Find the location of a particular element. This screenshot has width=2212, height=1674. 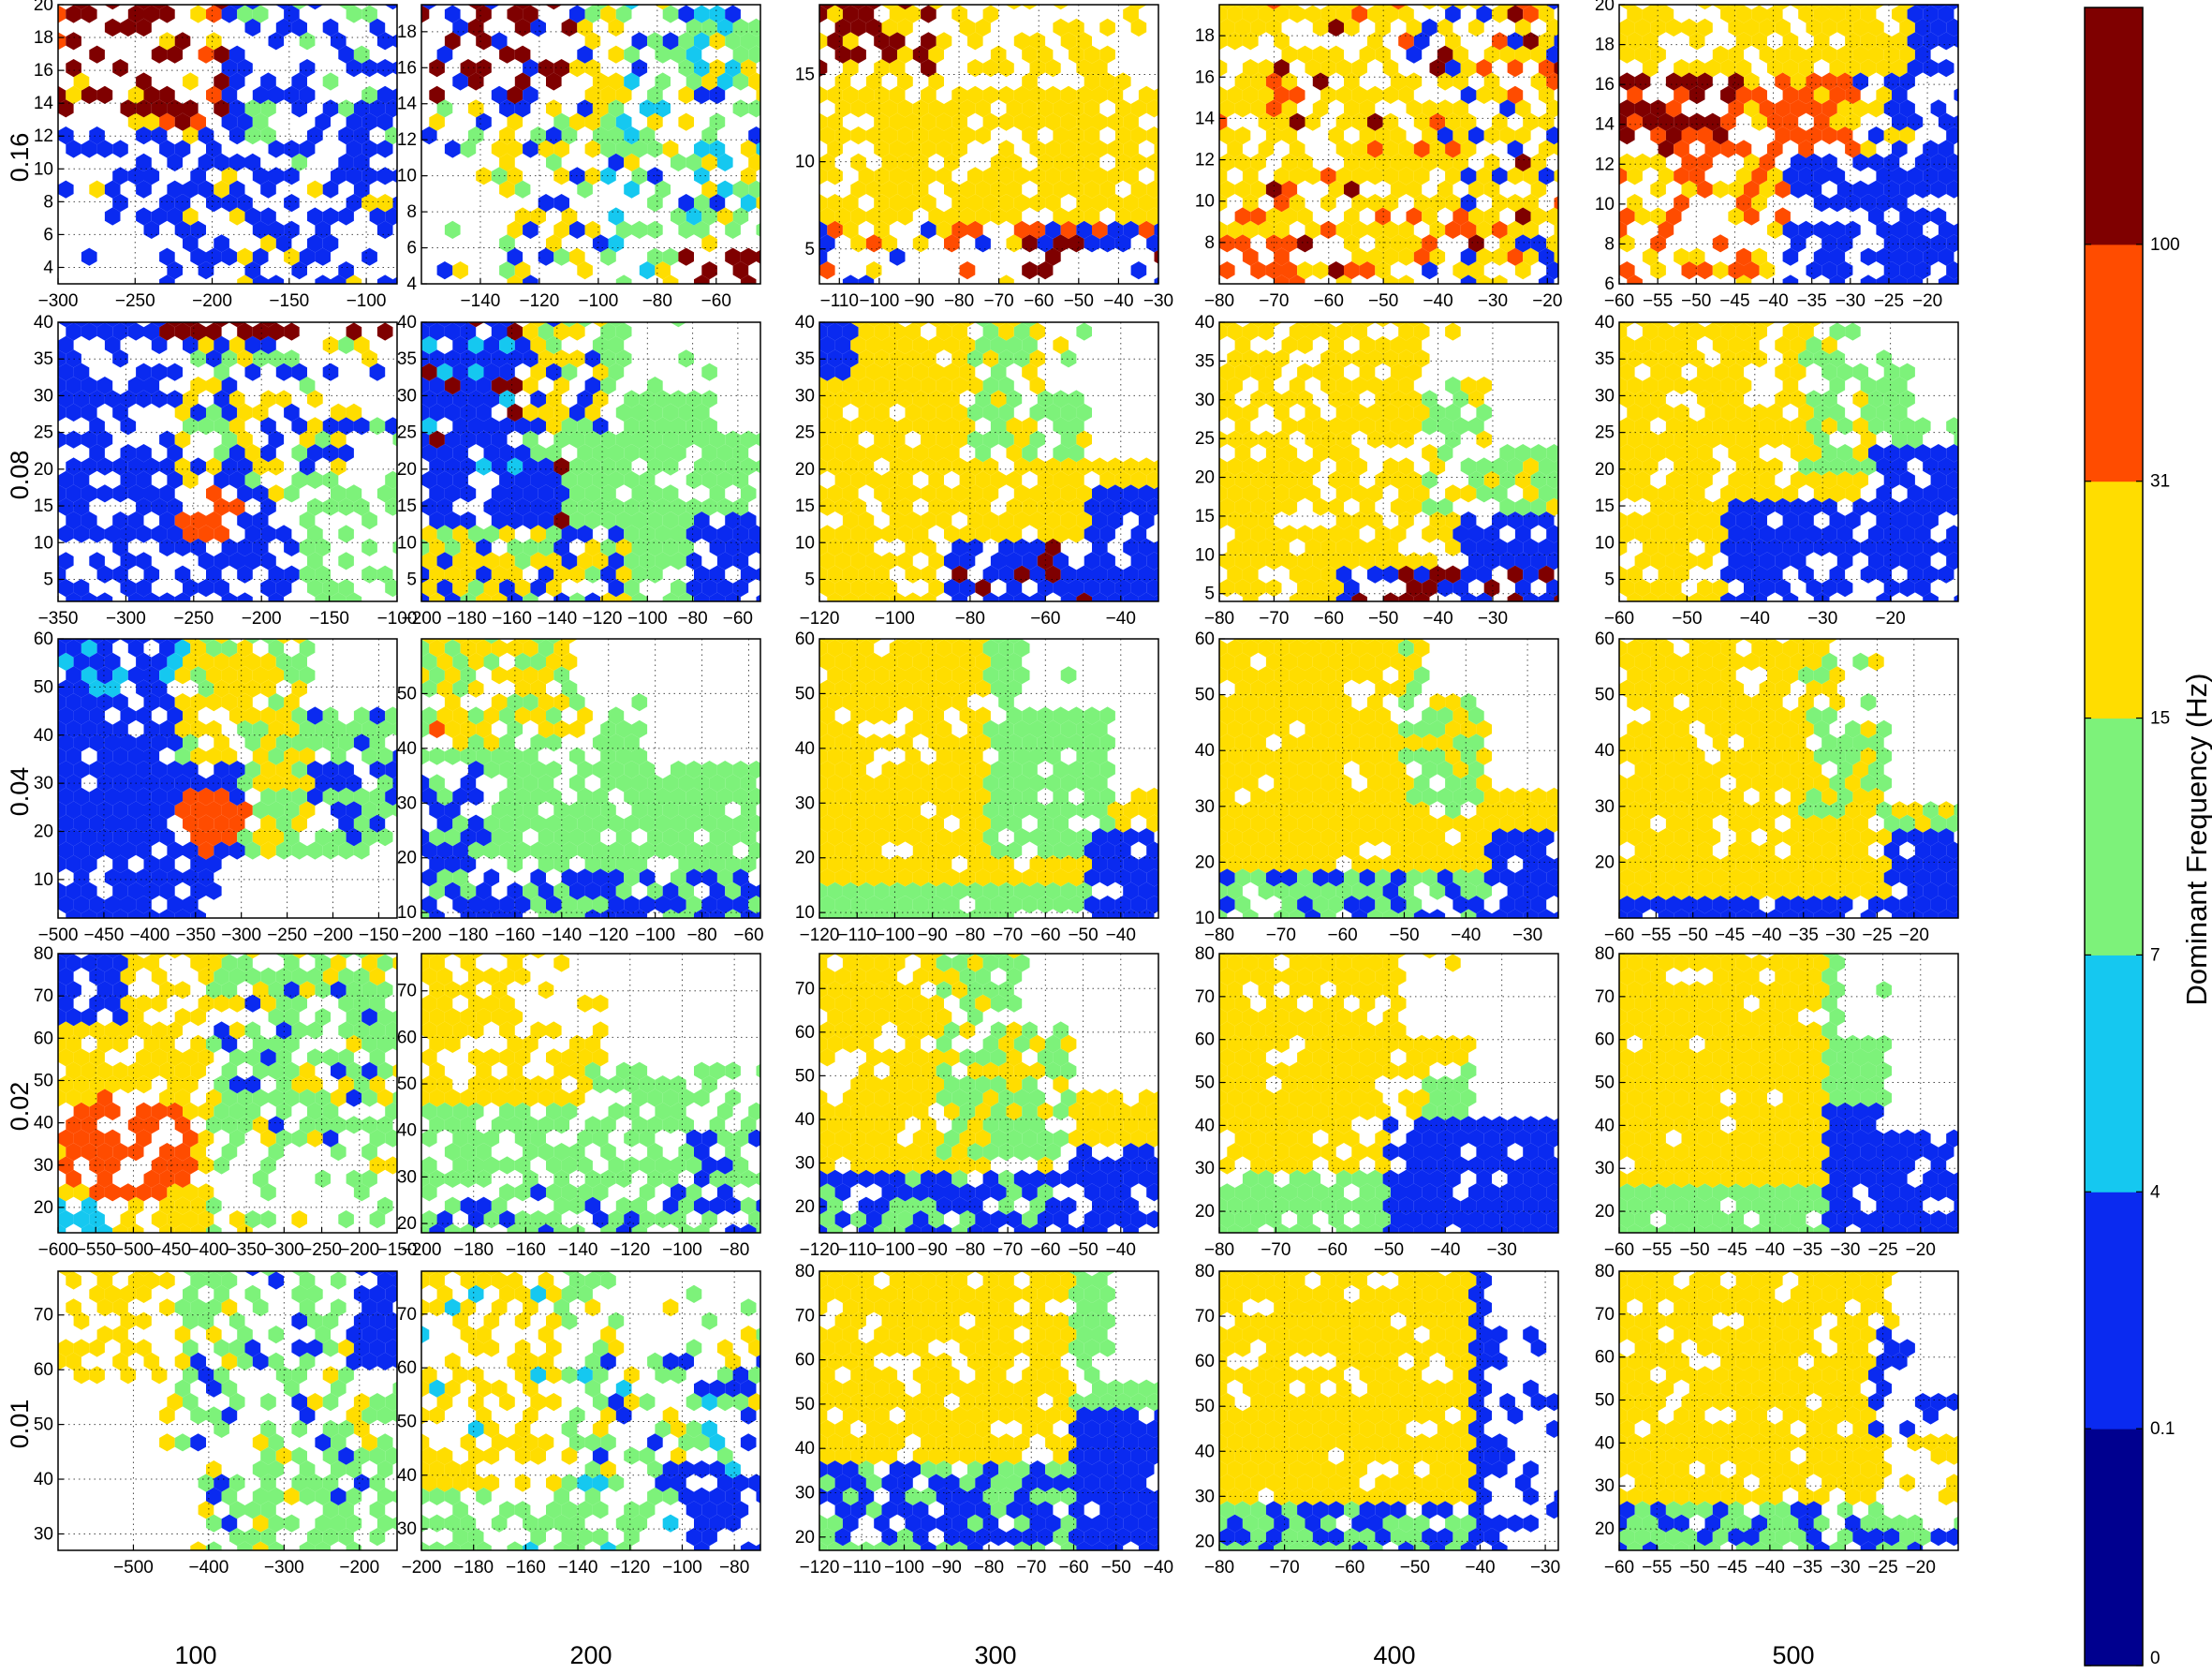

x-tick-label: −80 is located at coordinates (1219, 301).